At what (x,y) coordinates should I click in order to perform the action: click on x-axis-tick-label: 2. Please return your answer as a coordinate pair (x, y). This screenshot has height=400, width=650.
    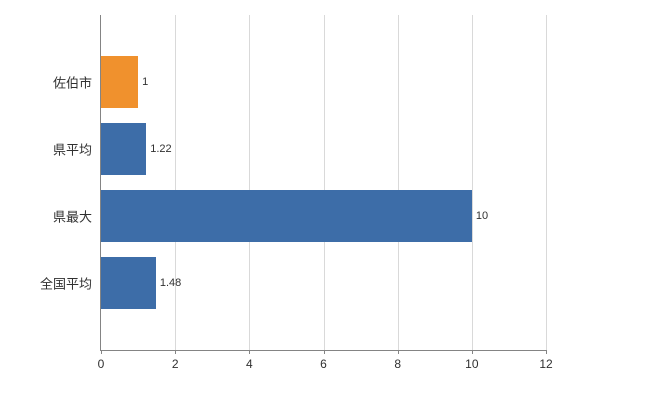
    Looking at the image, I should click on (175, 364).